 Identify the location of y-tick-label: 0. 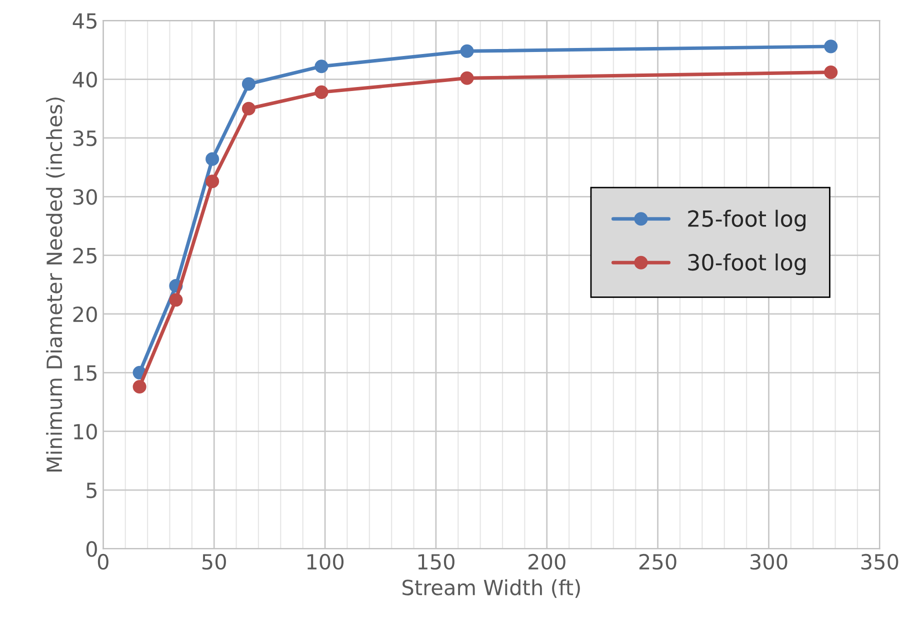
(91, 549).